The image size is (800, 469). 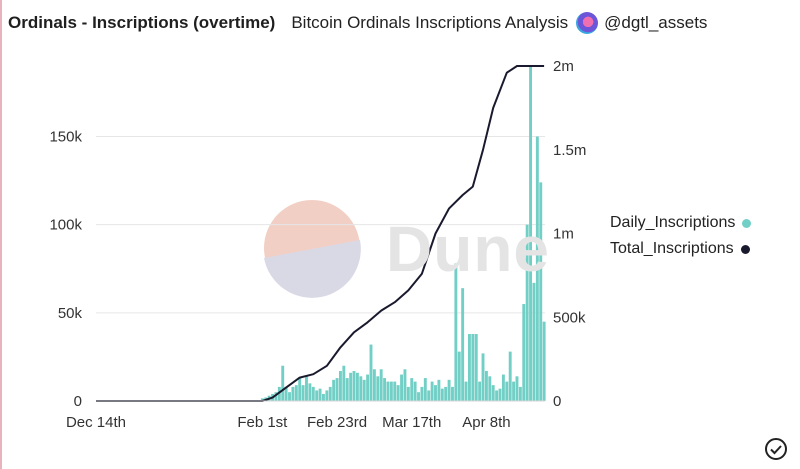 I want to click on author-handle: @dgtl_assets, so click(x=656, y=22).